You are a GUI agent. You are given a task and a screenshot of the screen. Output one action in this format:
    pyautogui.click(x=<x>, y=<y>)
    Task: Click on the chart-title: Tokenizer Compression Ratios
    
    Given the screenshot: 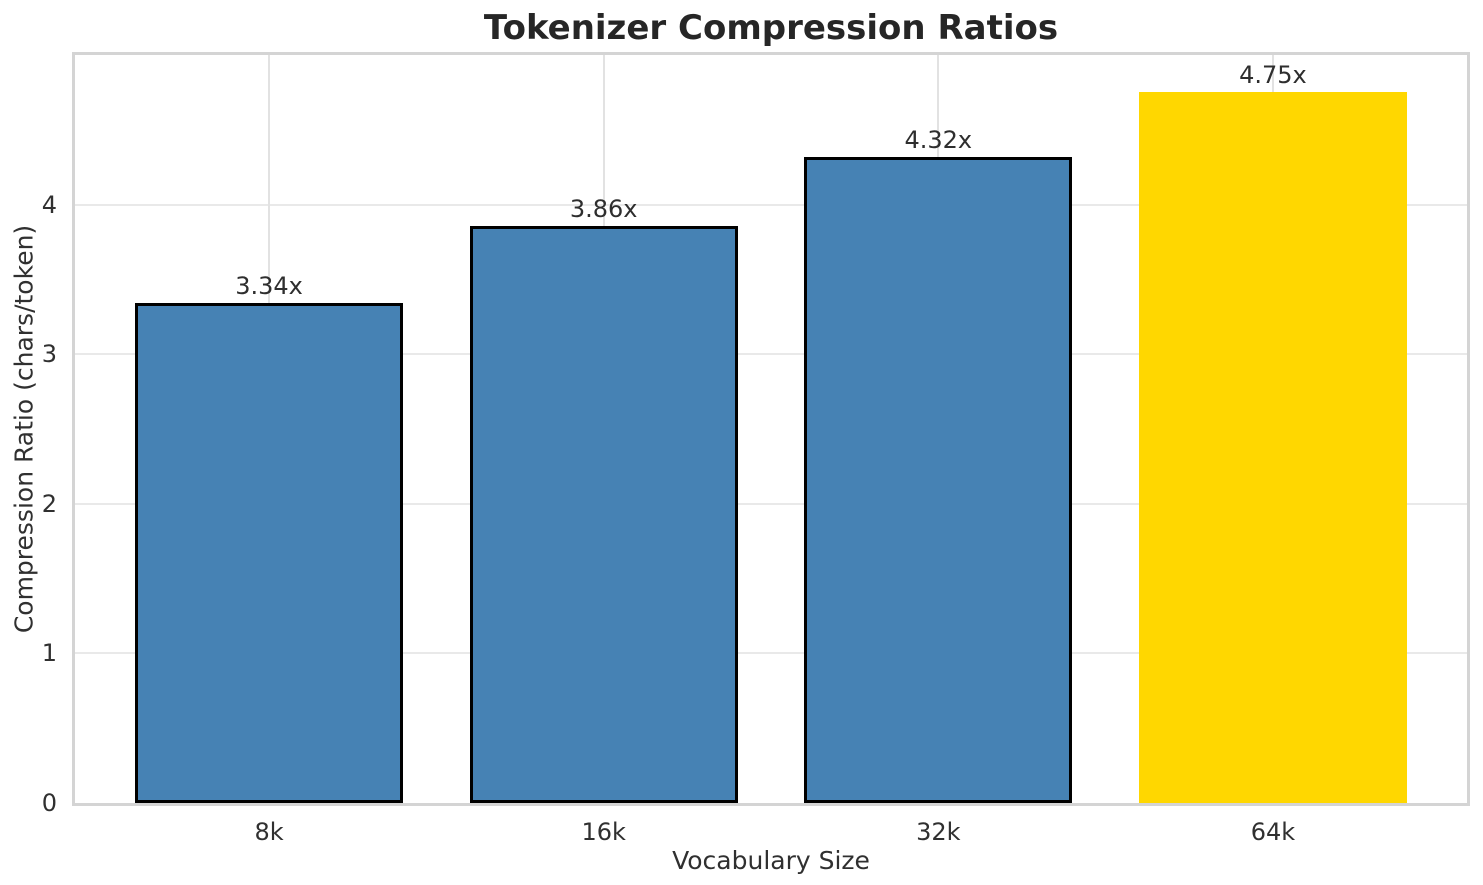 What is the action you would take?
    pyautogui.click(x=771, y=28)
    